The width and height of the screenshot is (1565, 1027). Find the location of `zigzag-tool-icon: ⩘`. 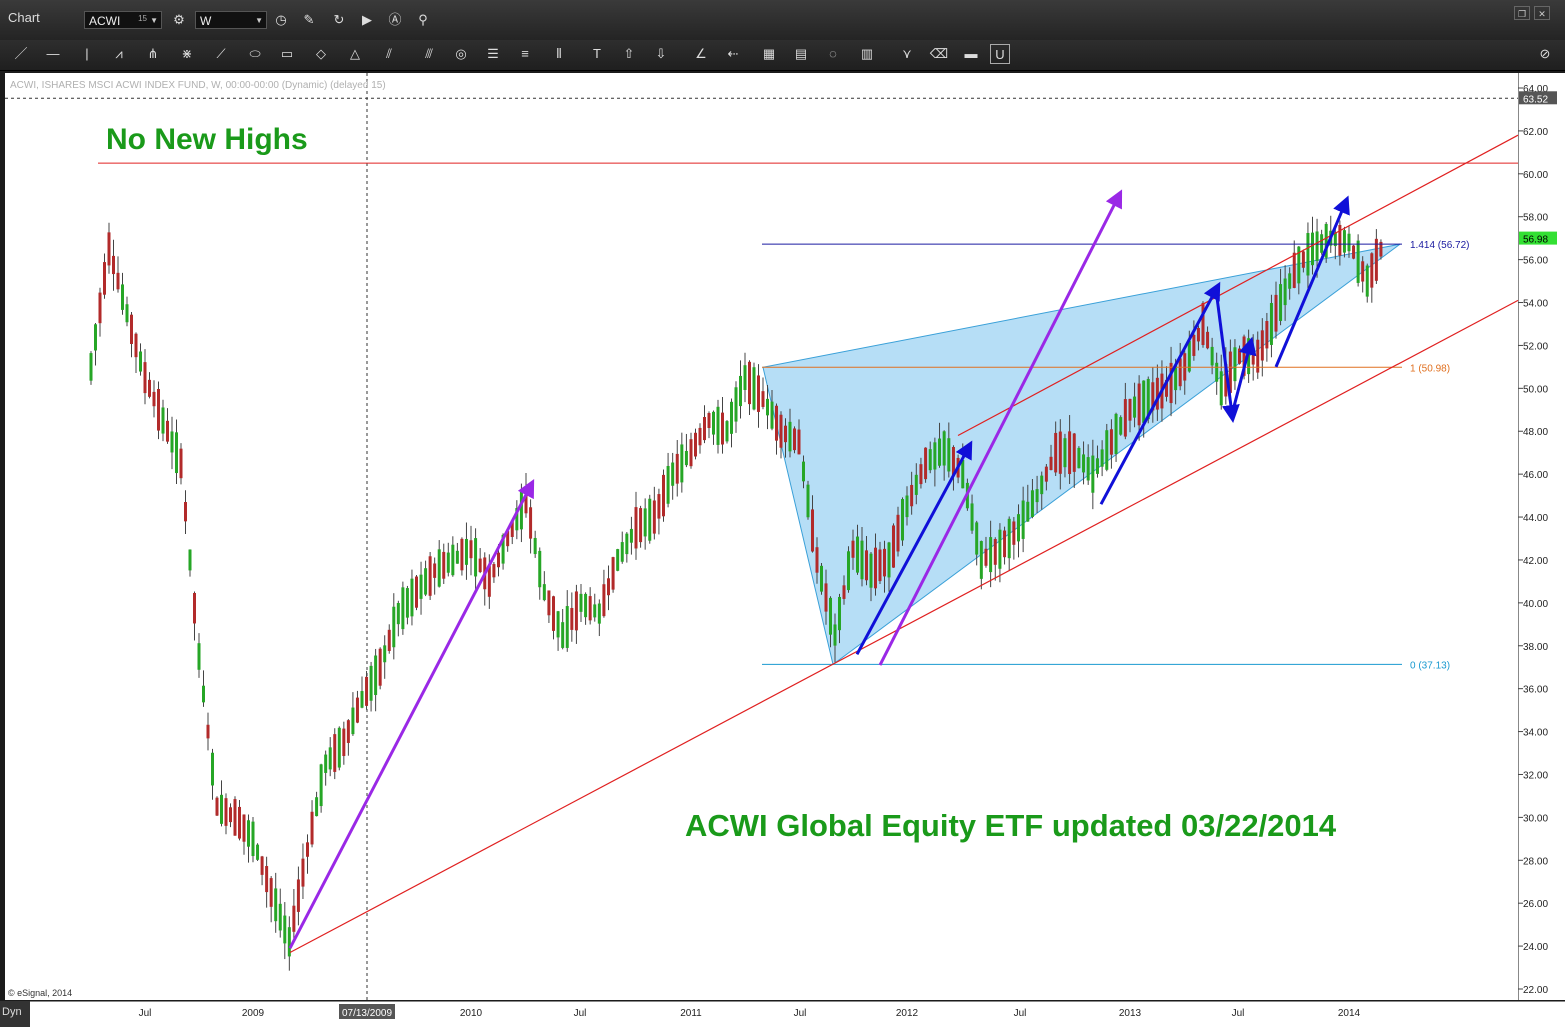

zigzag-tool-icon: ⩘ is located at coordinates (119, 53).